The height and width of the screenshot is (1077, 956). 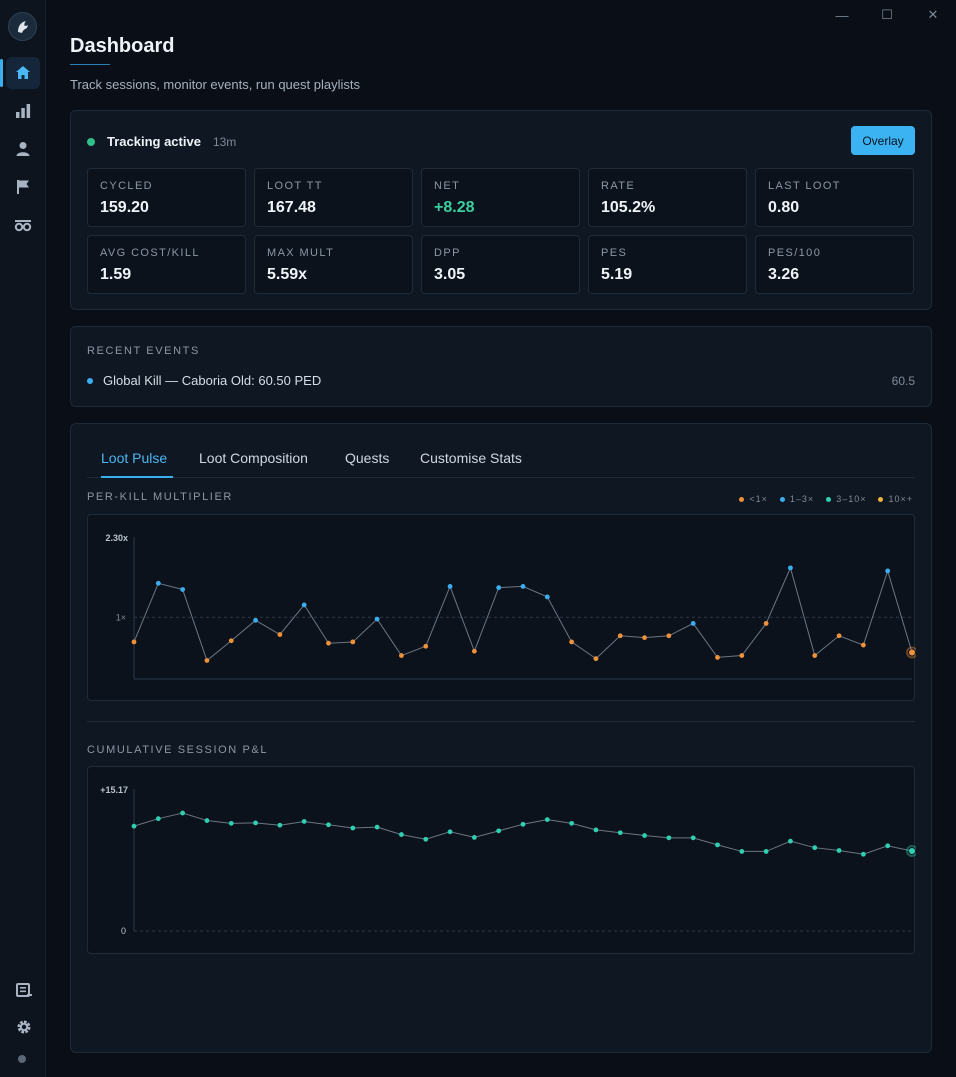 I want to click on sidebar-item-profile, so click(x=23, y=149).